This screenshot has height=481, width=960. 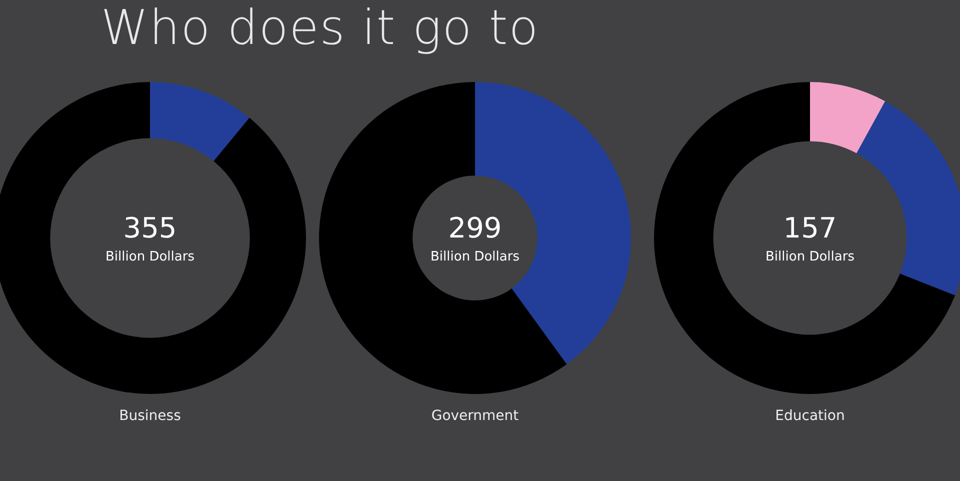 I want to click on text: 299, so click(x=475, y=227).